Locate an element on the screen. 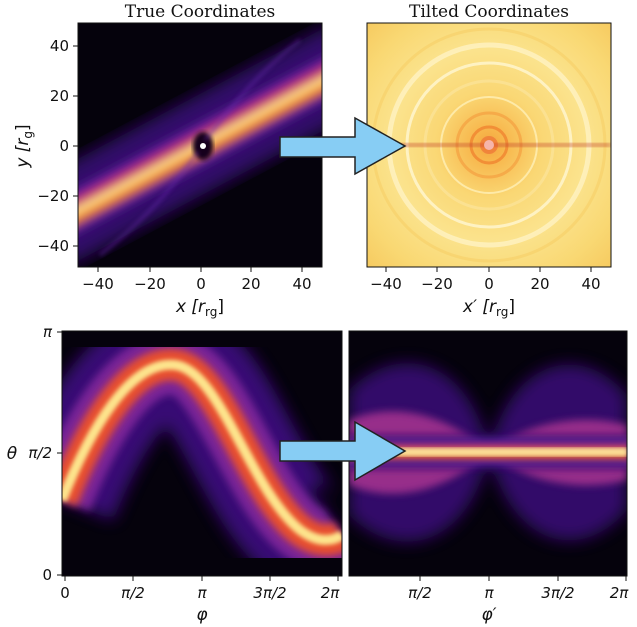 Image resolution: width=637 pixels, height=627 pixels. top-left-title: True Coordinates is located at coordinates (200, 12).